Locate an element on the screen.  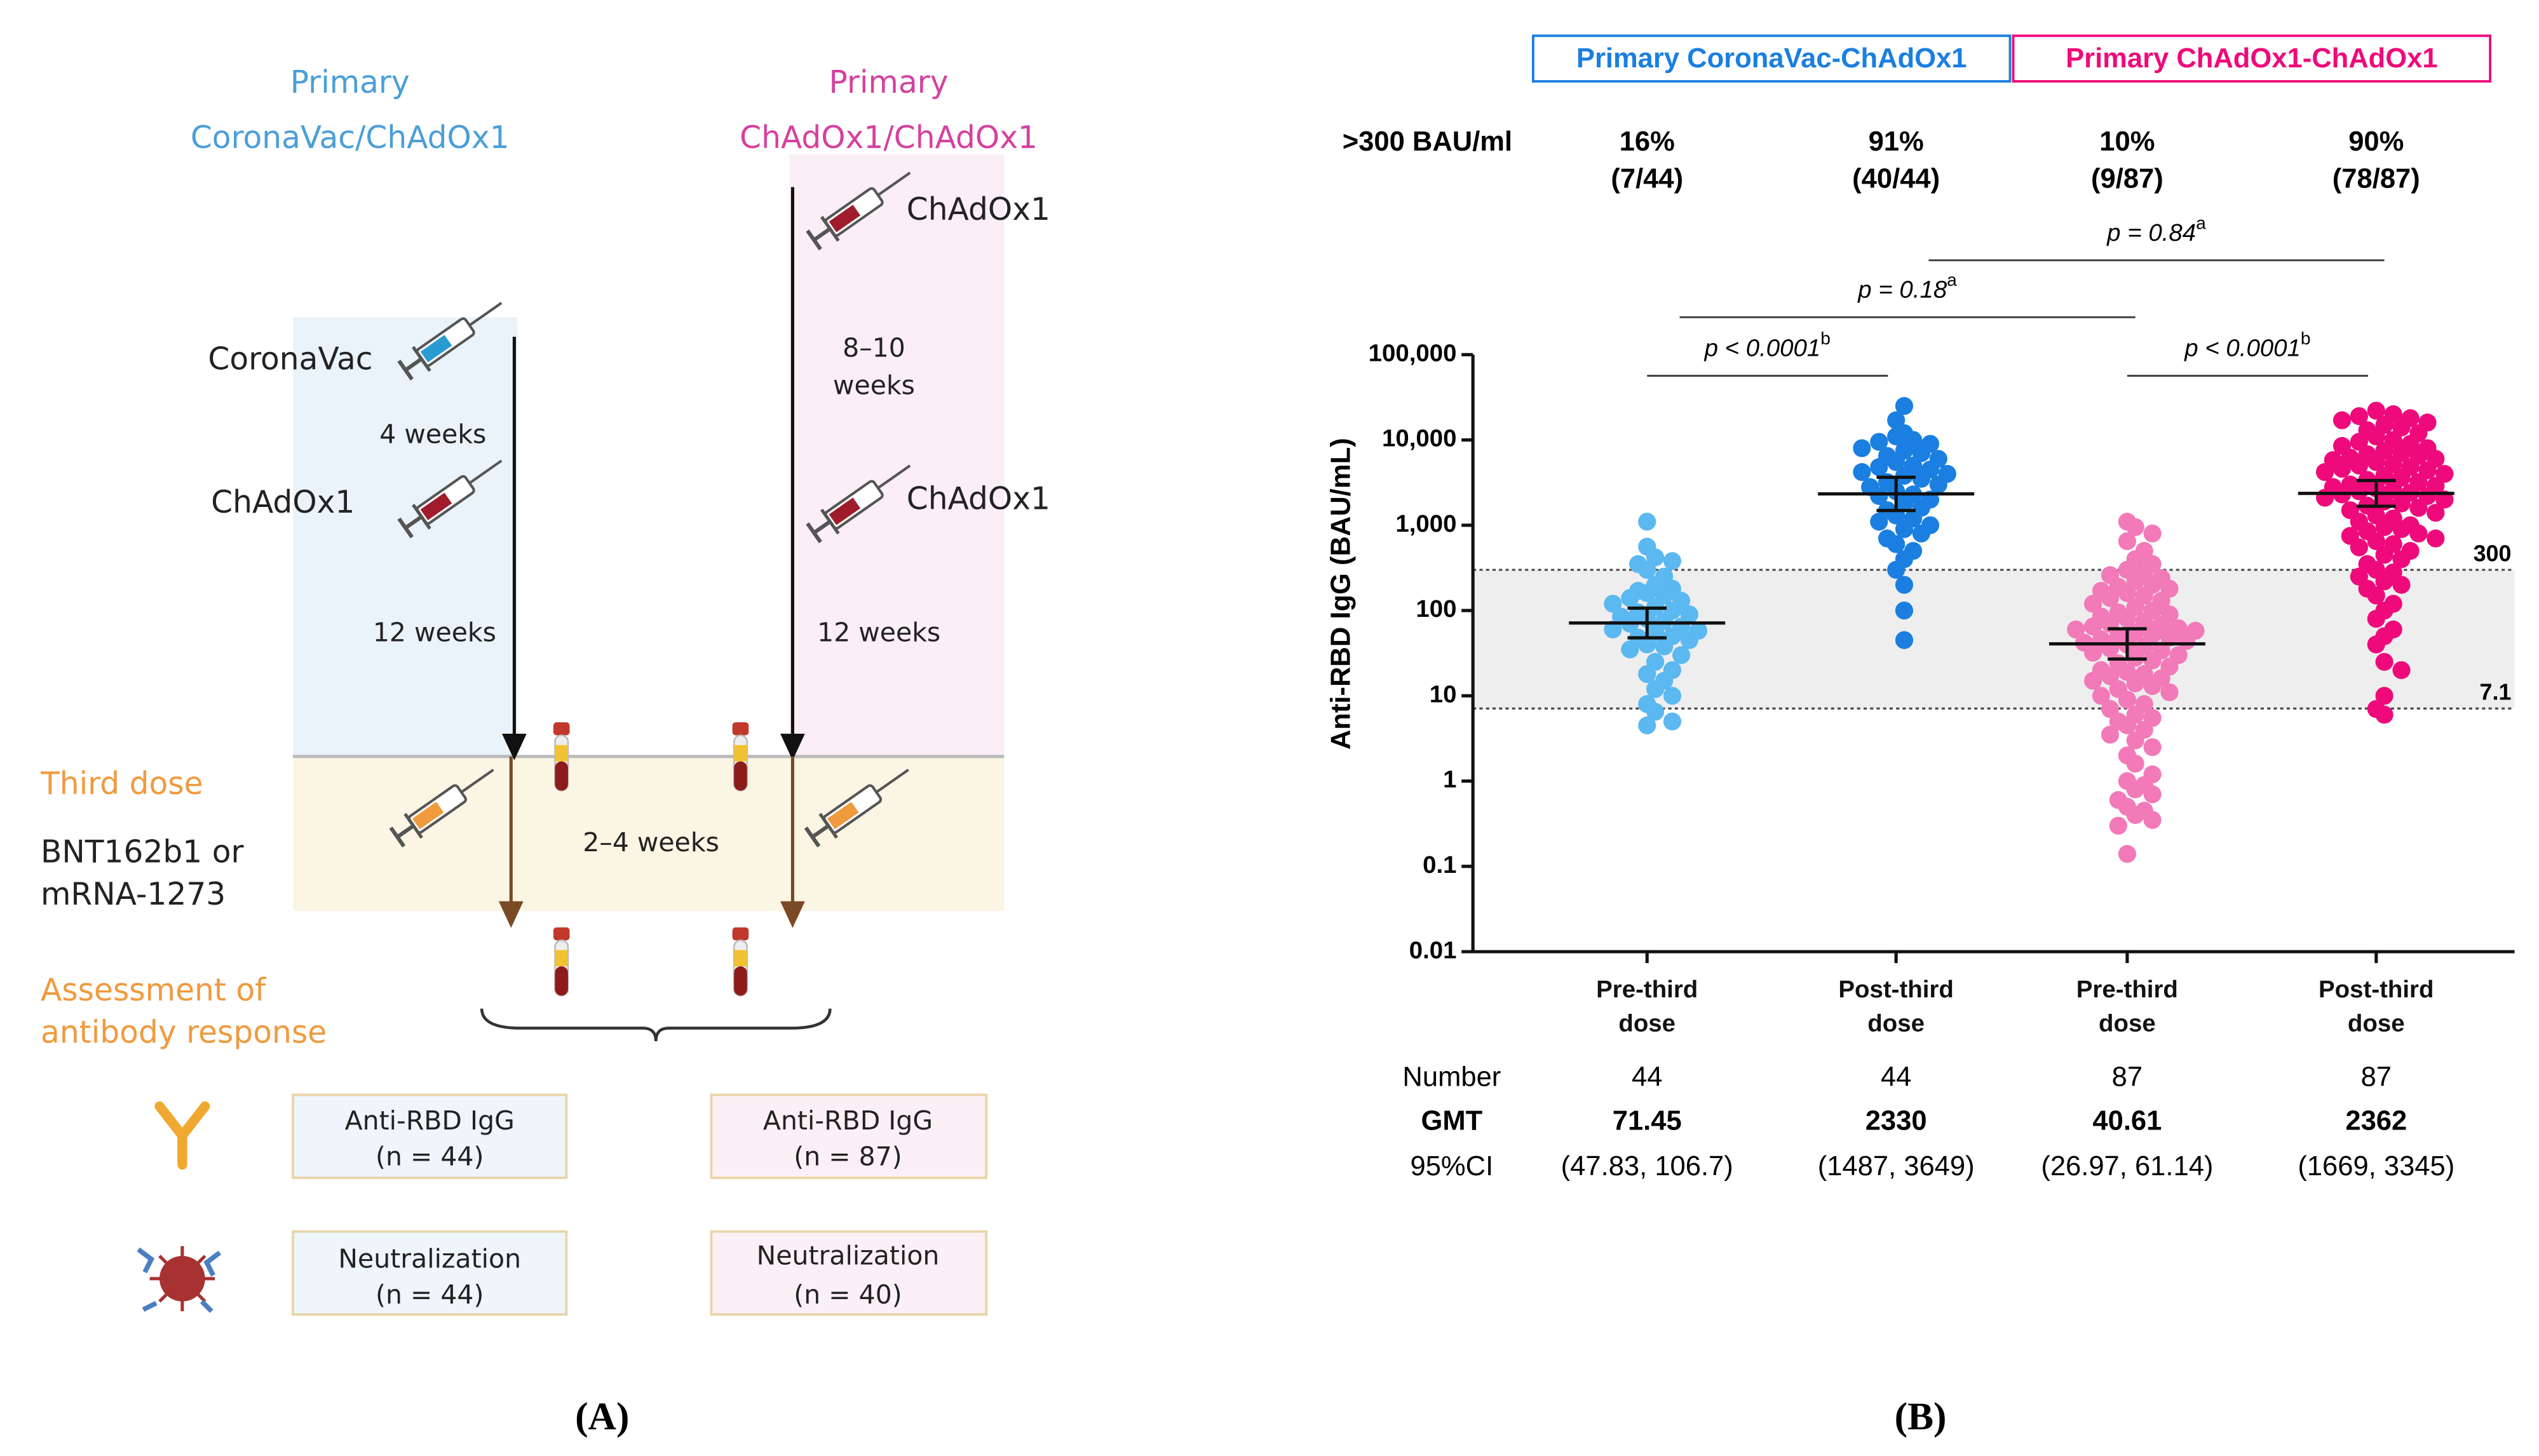
gmt-value: 2330 is located at coordinates (1896, 1121).